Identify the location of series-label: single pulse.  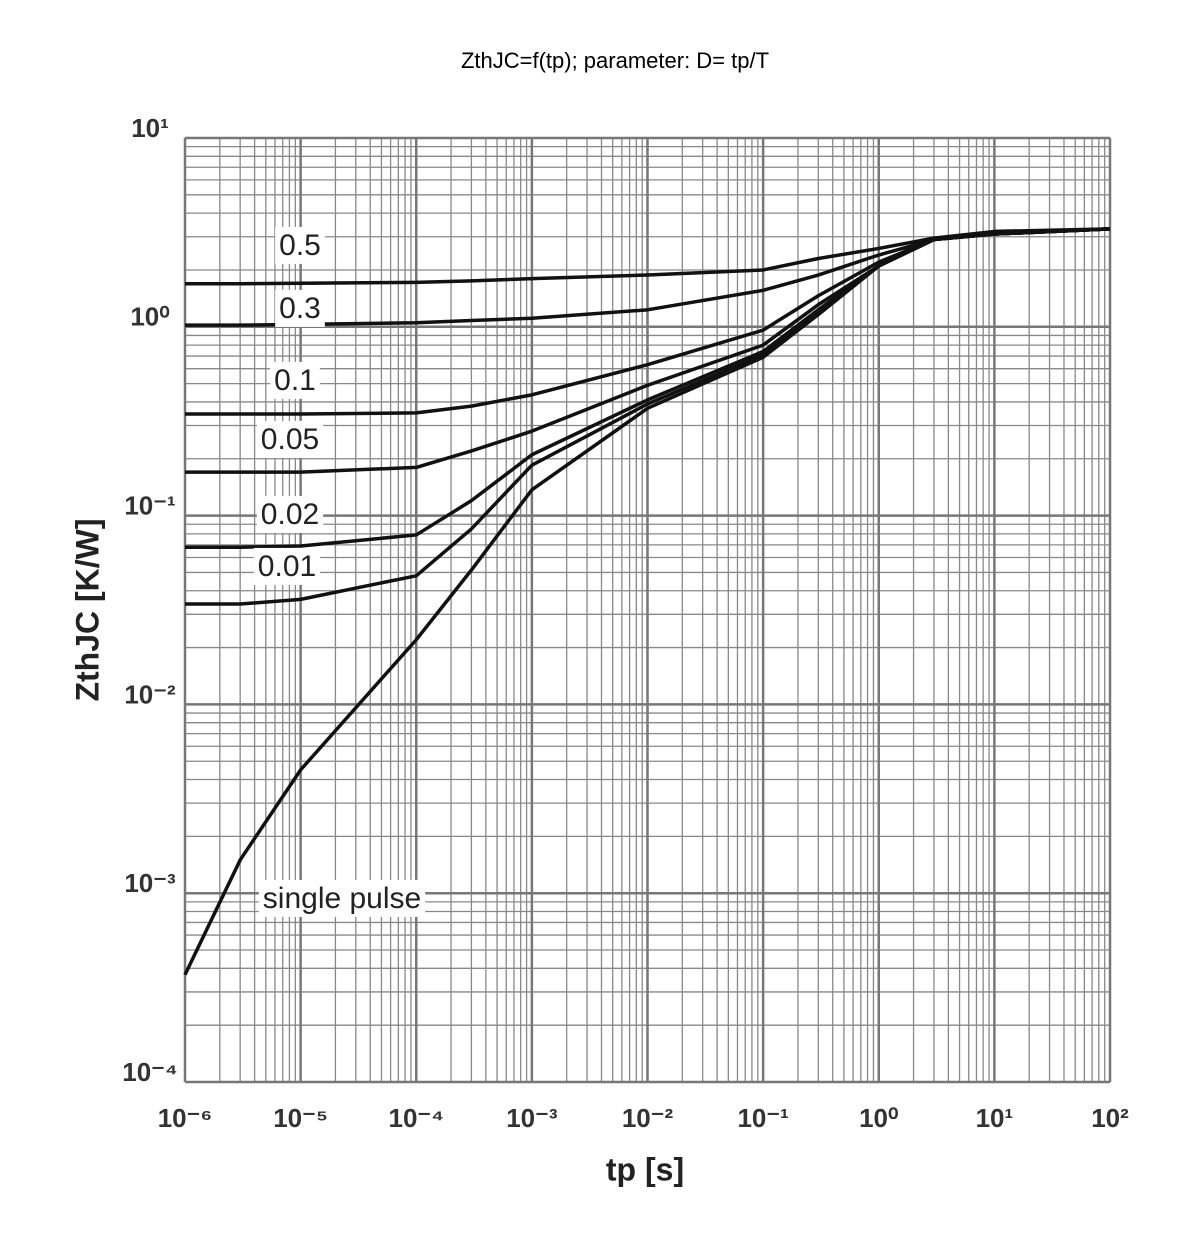
(342, 898).